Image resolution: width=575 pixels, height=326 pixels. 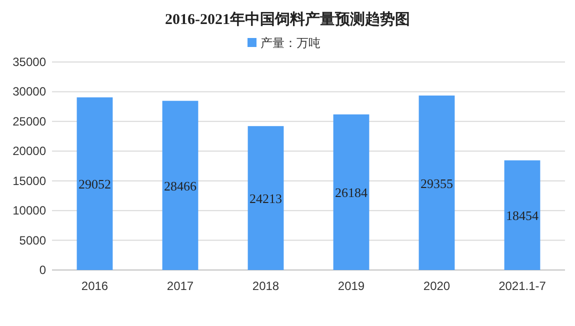 What do you see at coordinates (351, 286) in the screenshot?
I see `x-tick-label: 2019` at bounding box center [351, 286].